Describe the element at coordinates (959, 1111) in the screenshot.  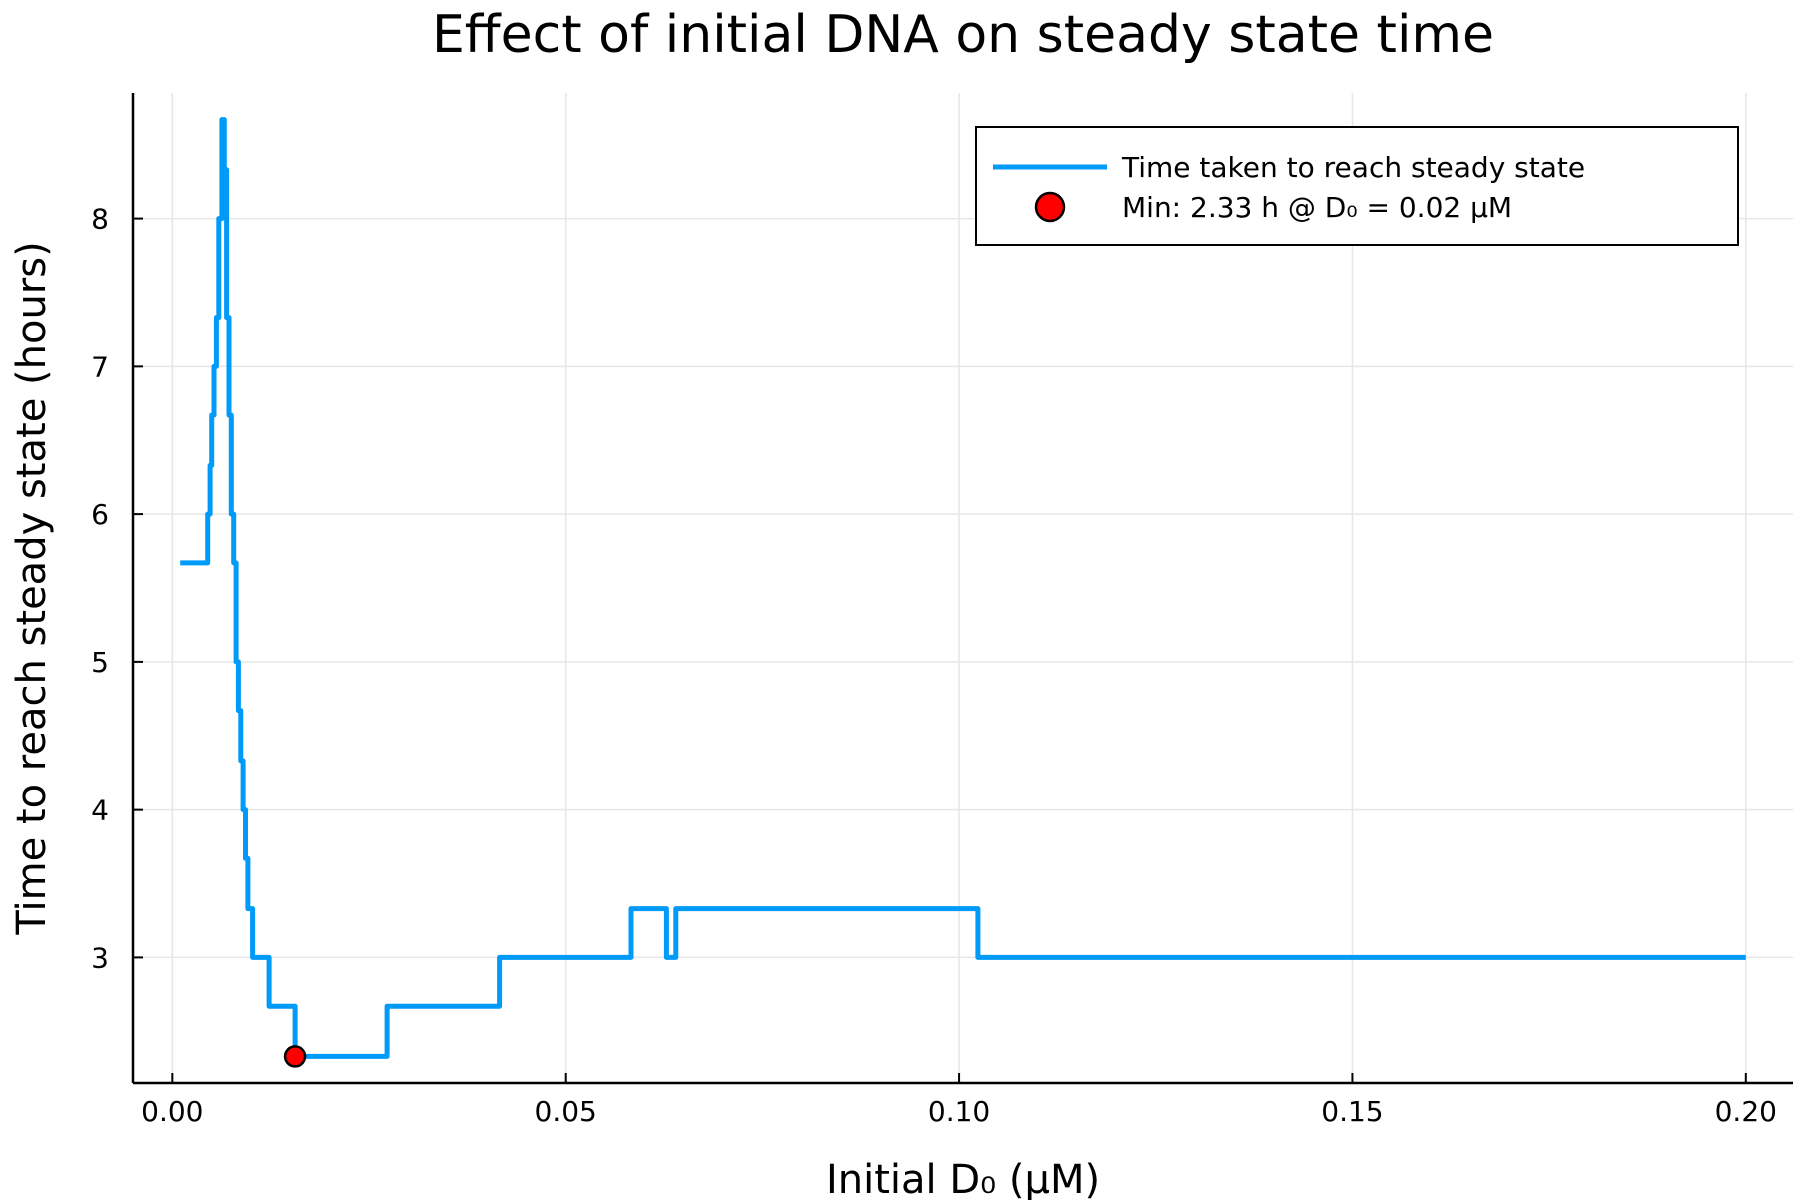
I see `x-tick-label: 0.10` at that location.